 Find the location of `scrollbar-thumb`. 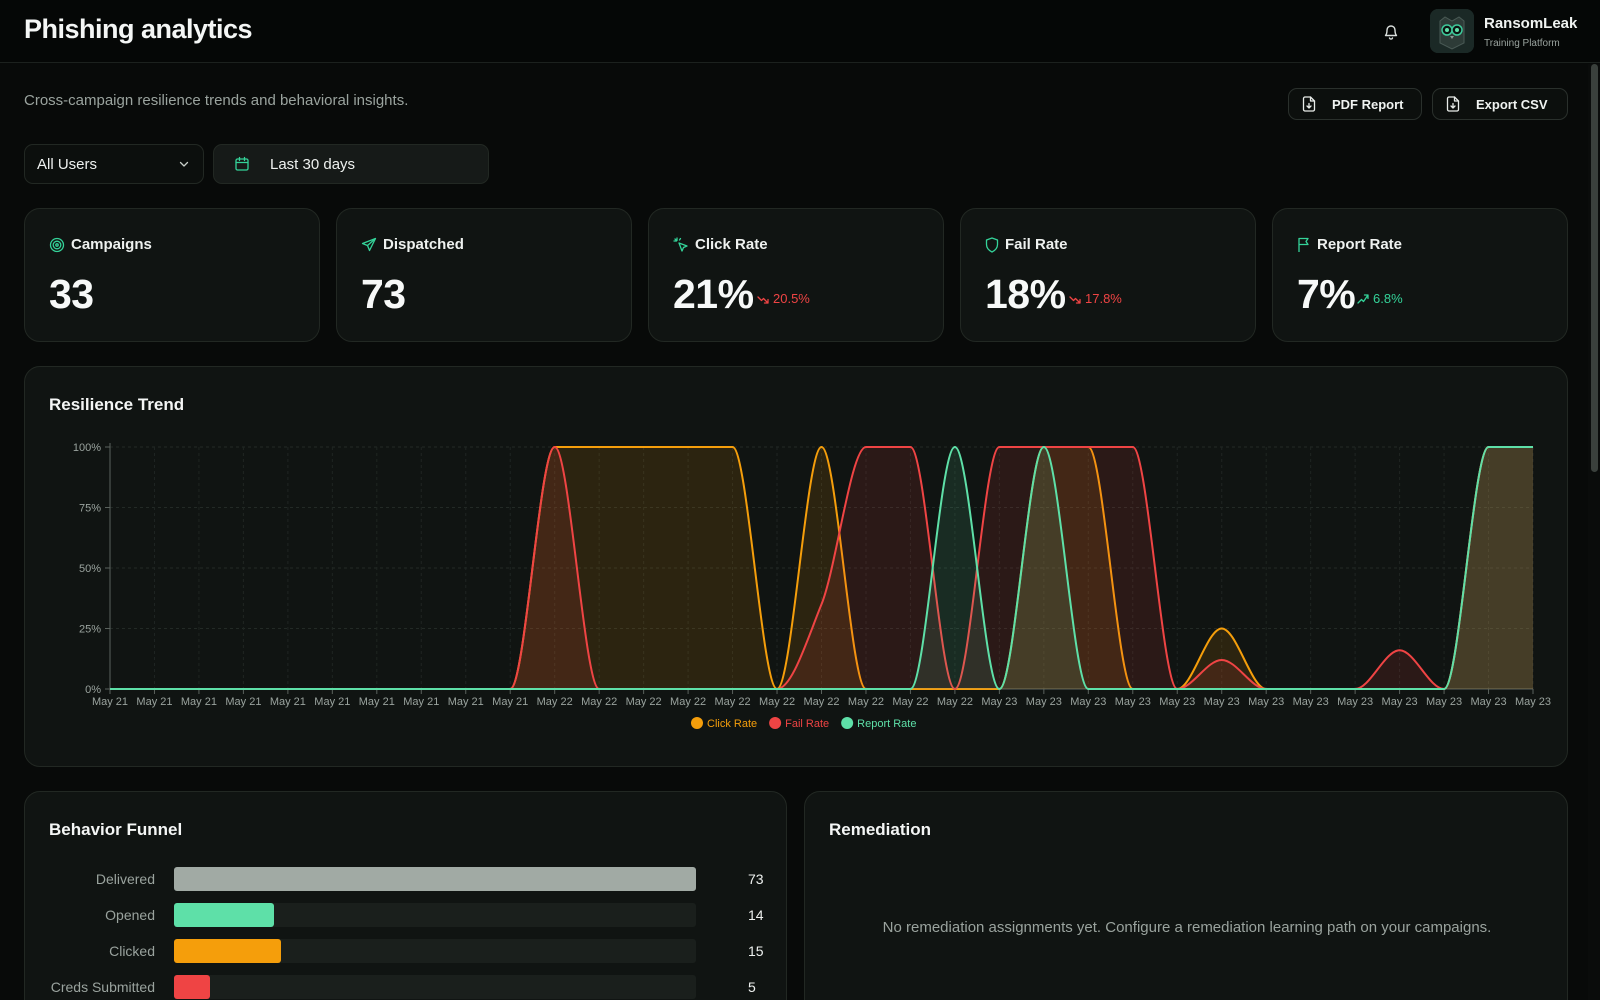

scrollbar-thumb is located at coordinates (1594, 268).